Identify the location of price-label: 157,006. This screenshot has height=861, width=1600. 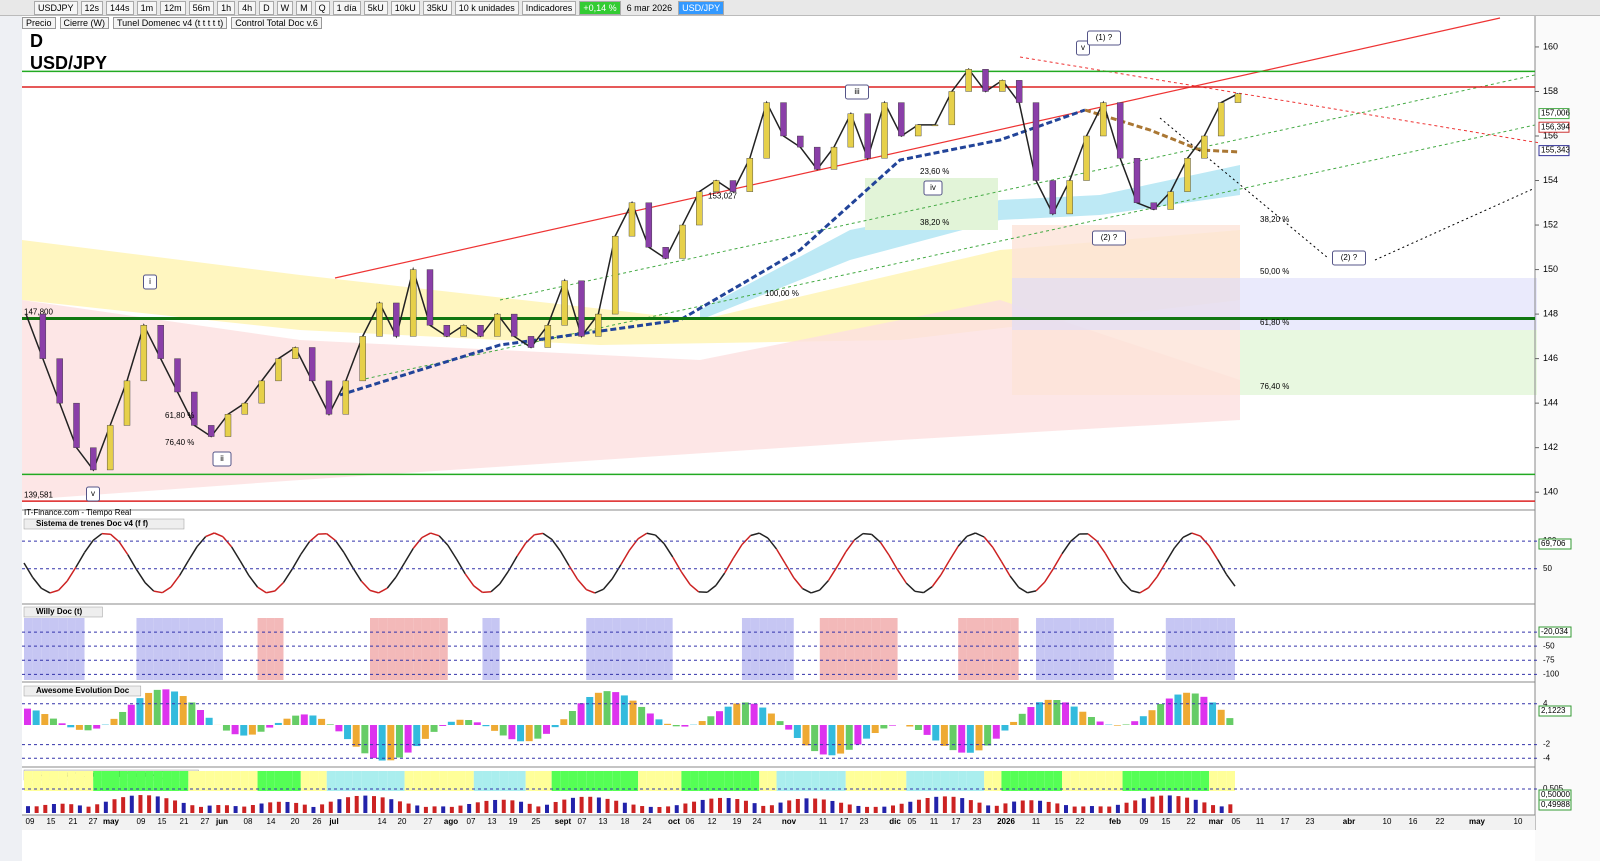
(1555, 113).